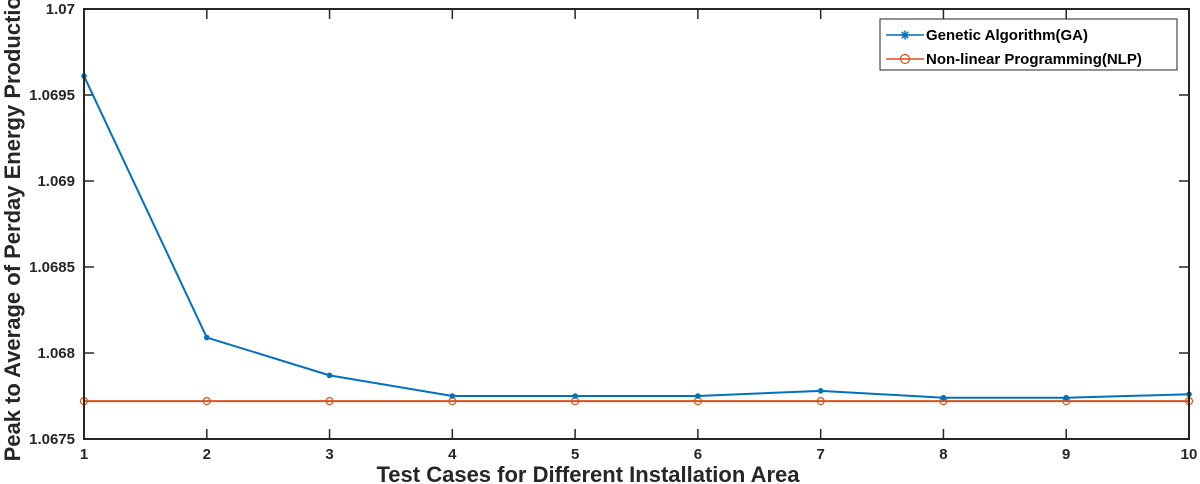 Image resolution: width=1200 pixels, height=484 pixels. I want to click on y-tick-labels: 1.0675 1.068 1.0685 1.069 1.0695 1.07, so click(52, 224).